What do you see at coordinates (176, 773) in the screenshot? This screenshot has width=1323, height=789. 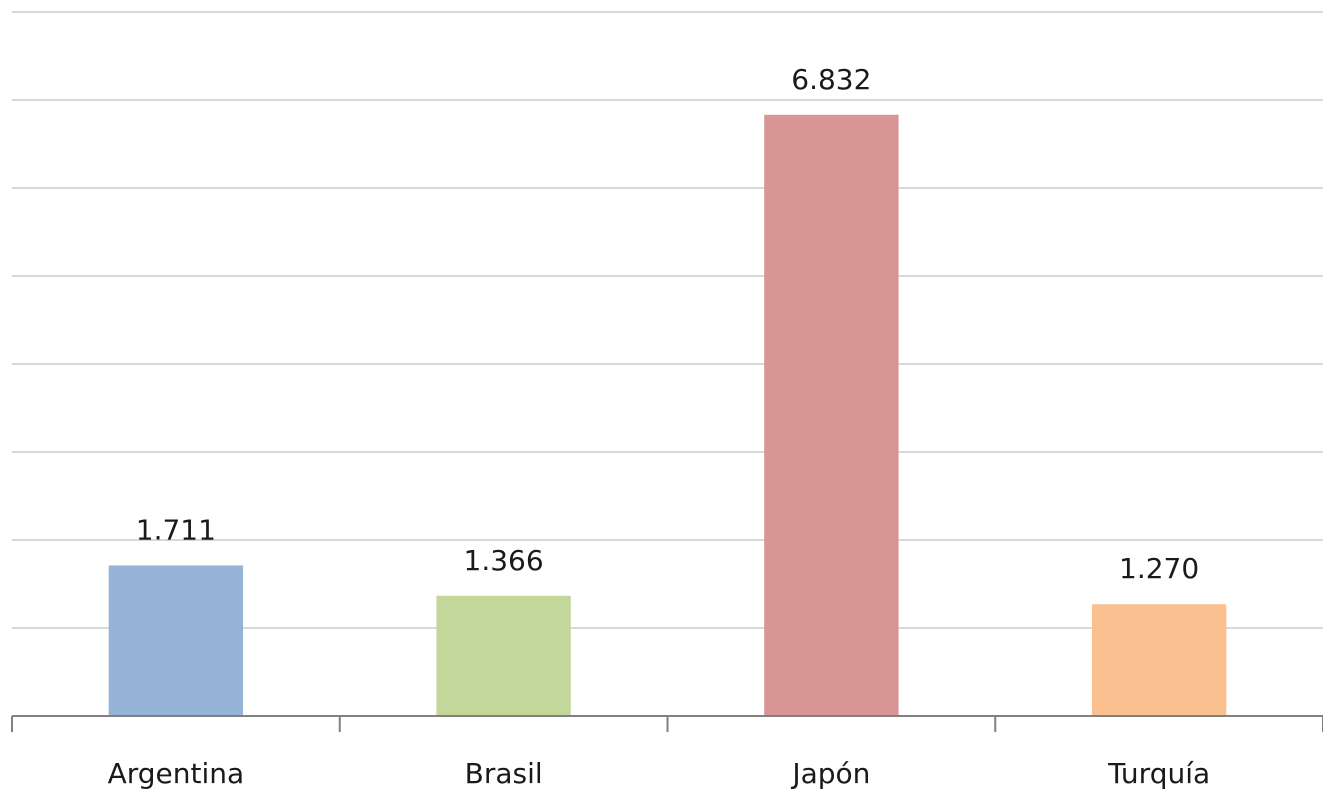 I see `category-label: Argentina` at bounding box center [176, 773].